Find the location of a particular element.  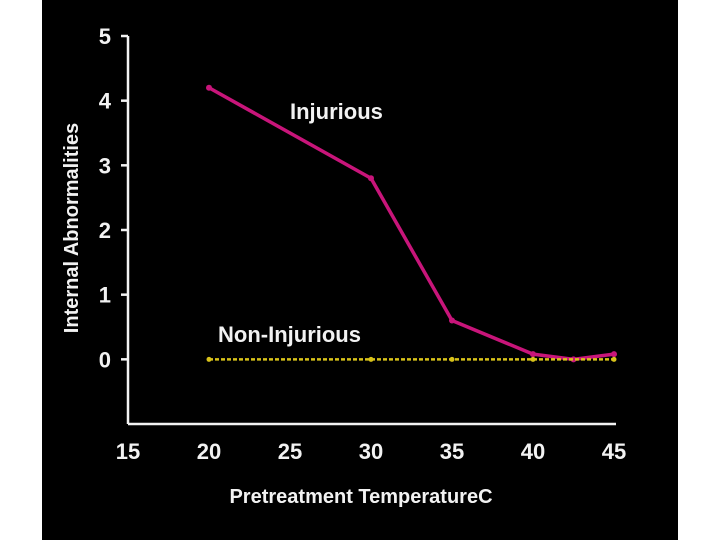

x-tick-label: 15 is located at coordinates (128, 451).